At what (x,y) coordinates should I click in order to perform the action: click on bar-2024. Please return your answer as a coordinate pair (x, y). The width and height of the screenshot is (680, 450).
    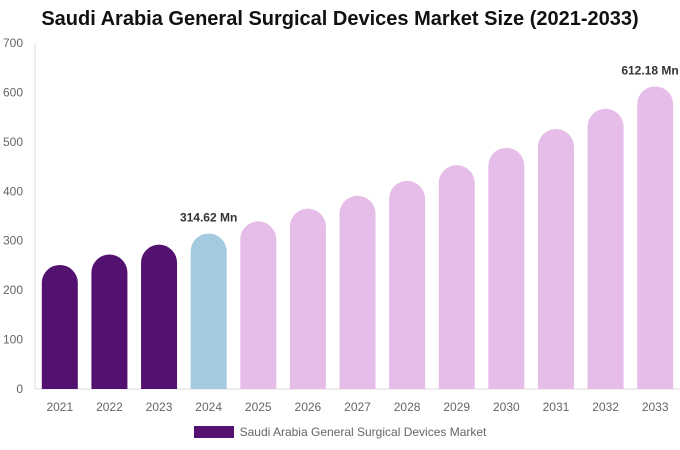
    Looking at the image, I should click on (208, 311).